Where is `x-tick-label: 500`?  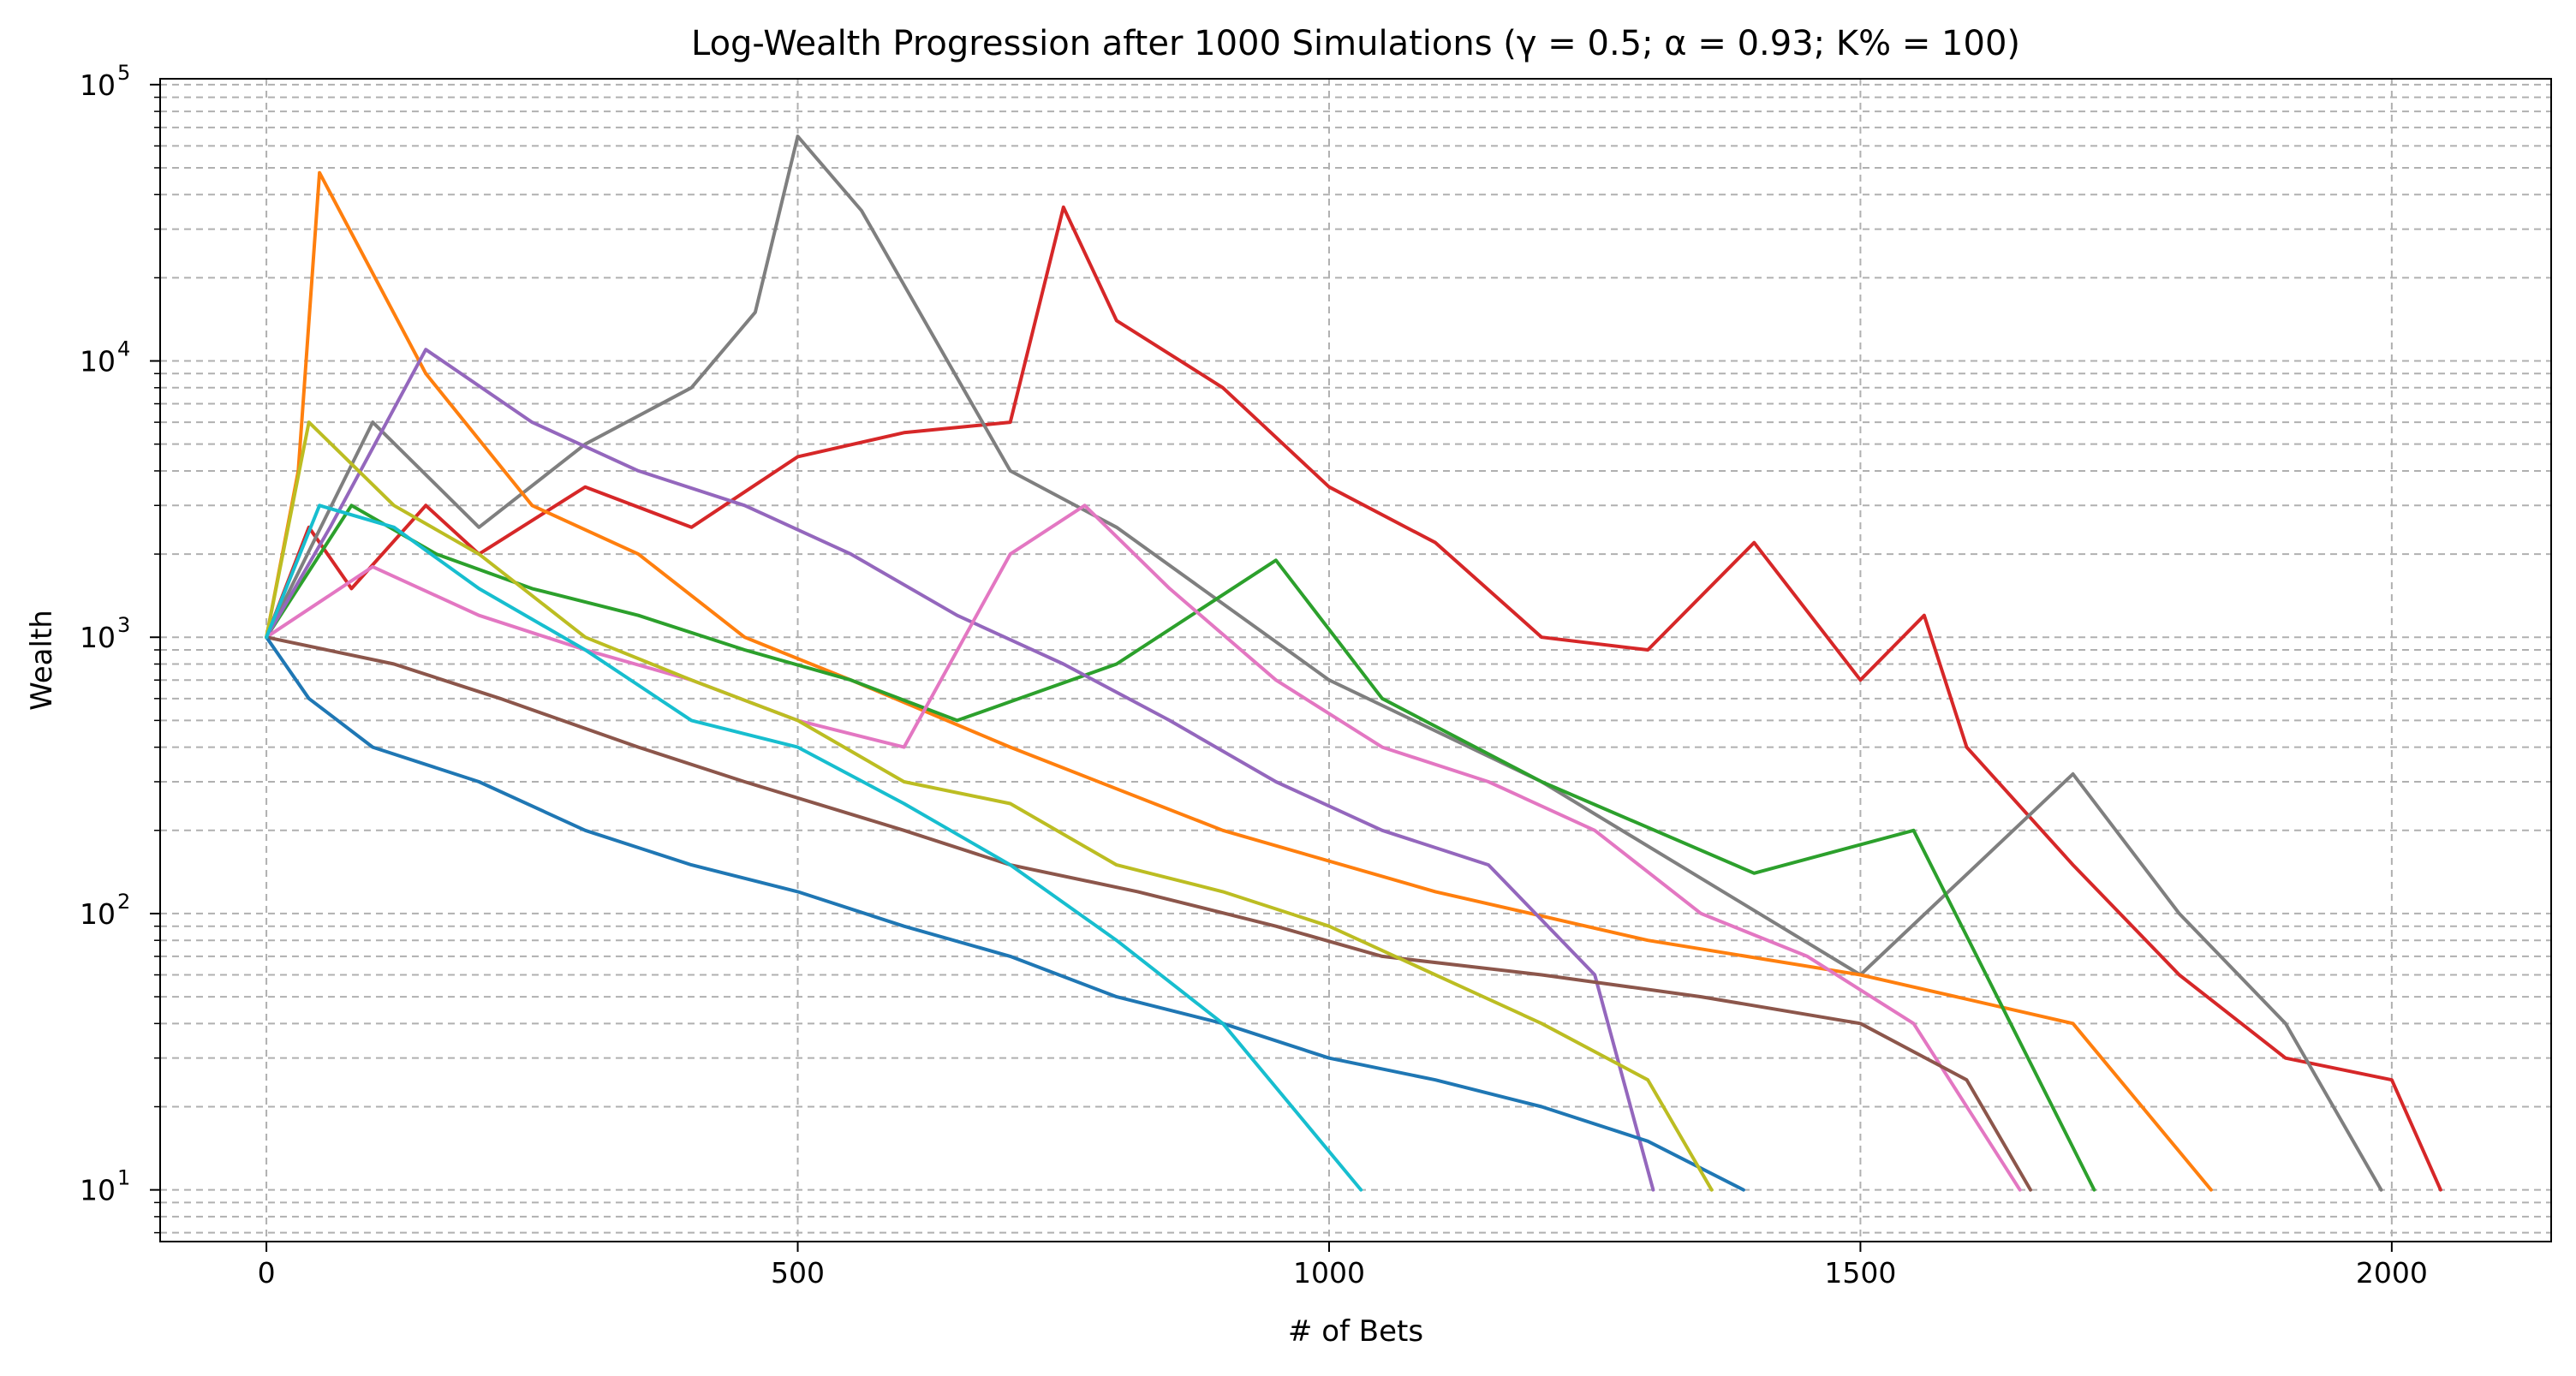 x-tick-label: 500 is located at coordinates (798, 1273).